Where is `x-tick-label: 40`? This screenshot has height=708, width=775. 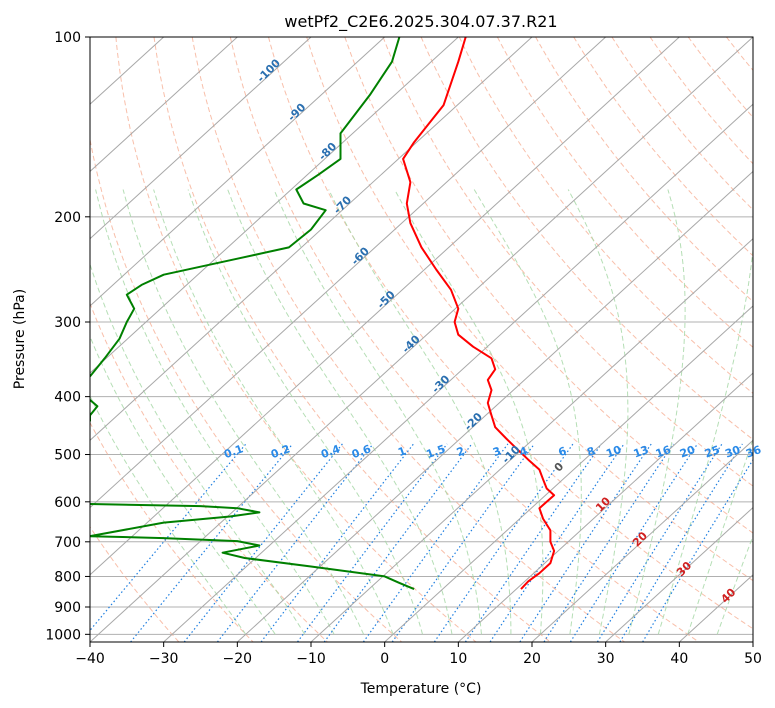
x-tick-label: 40 is located at coordinates (679, 659).